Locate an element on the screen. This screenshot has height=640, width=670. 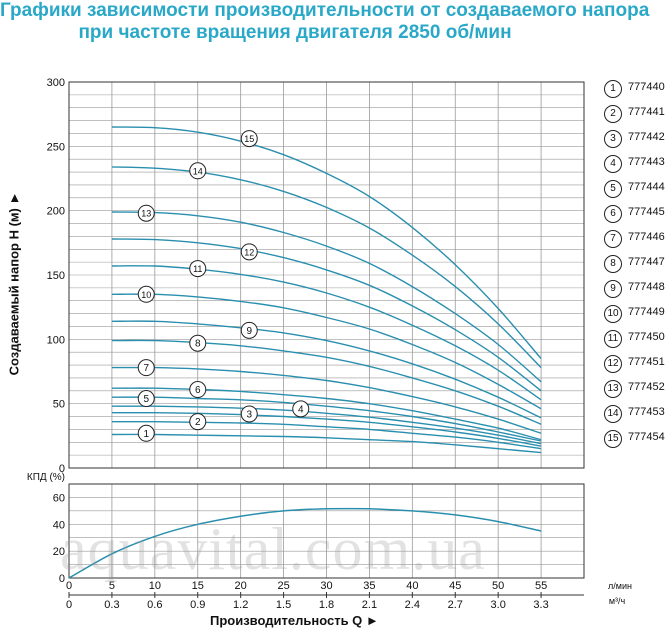
curve-label-number: 1 is located at coordinates (146, 434).